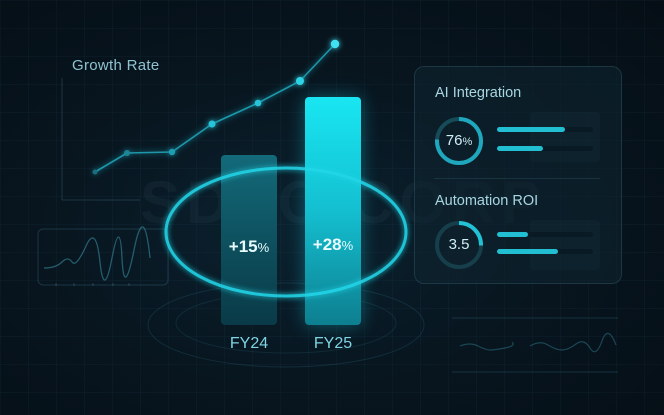  What do you see at coordinates (527, 251) in the screenshot?
I see `roi-bar-2-fill` at bounding box center [527, 251].